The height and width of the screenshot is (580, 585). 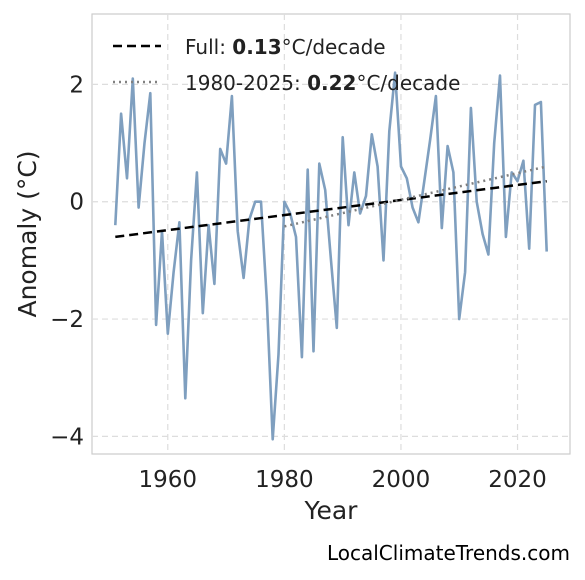 I want to click on legend-label-full: Full: 0.13°C/decade, so click(x=285, y=47).